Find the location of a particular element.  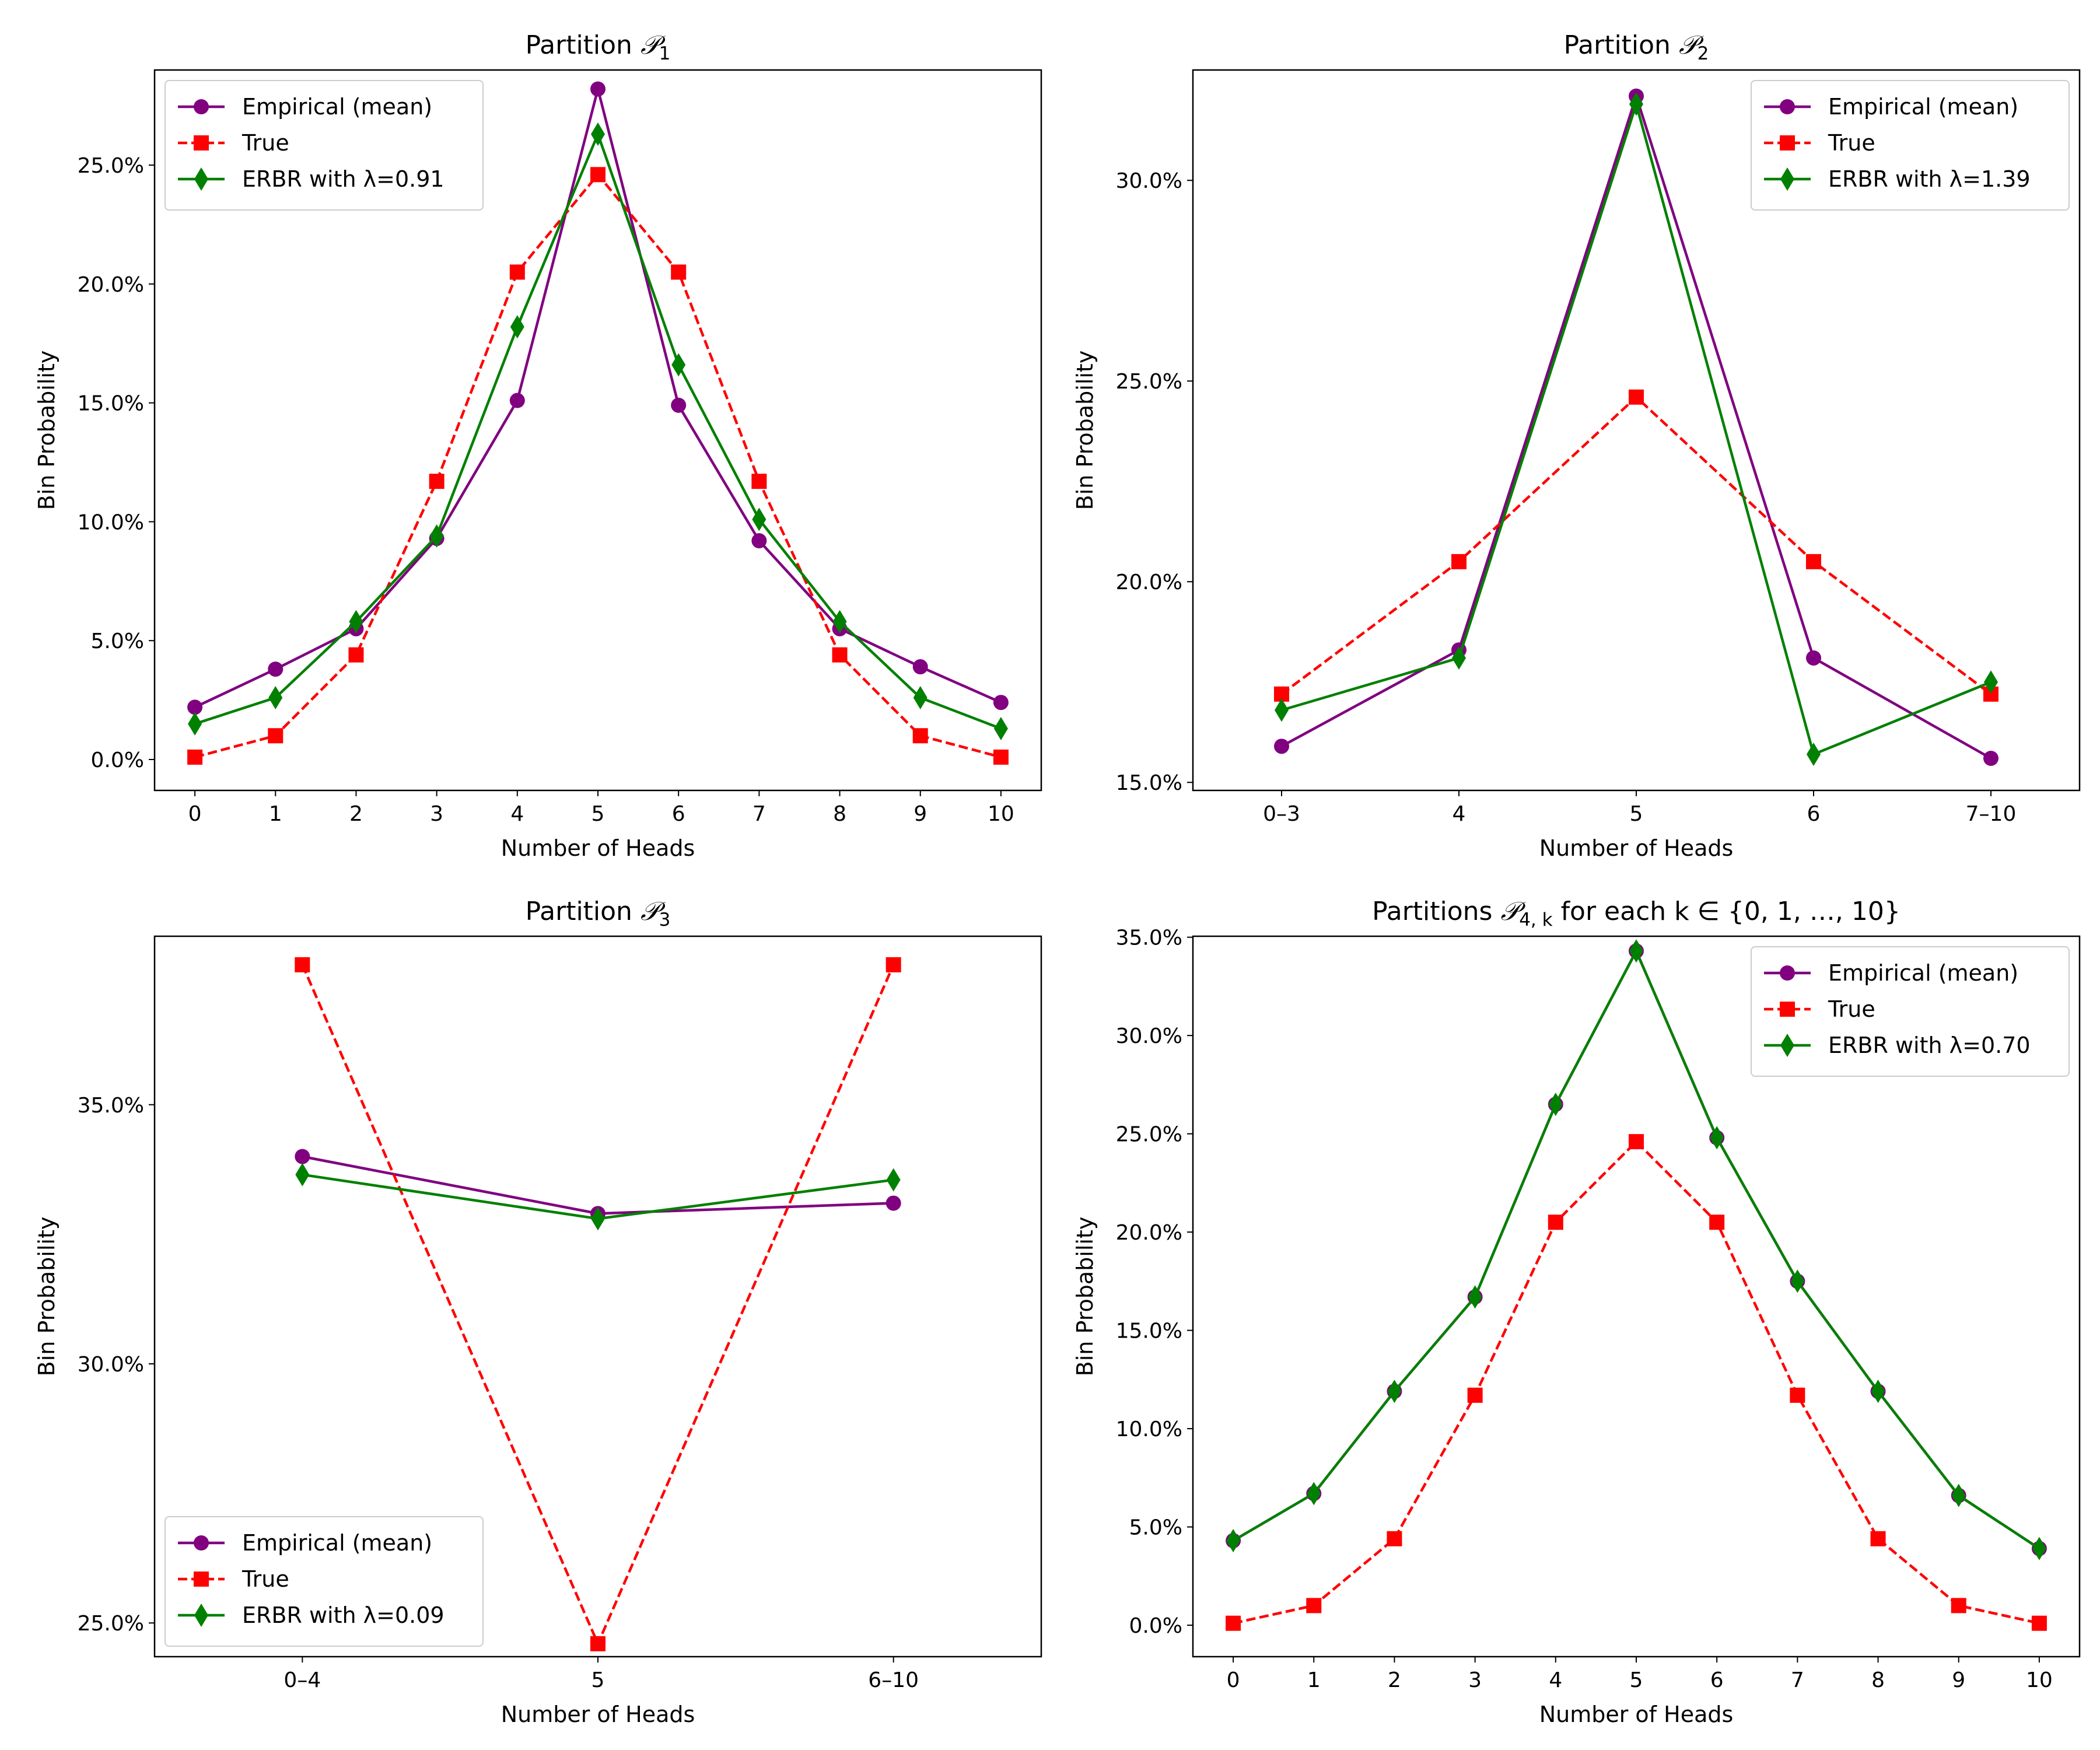

x-tick-label: 0–3 is located at coordinates (1281, 814).